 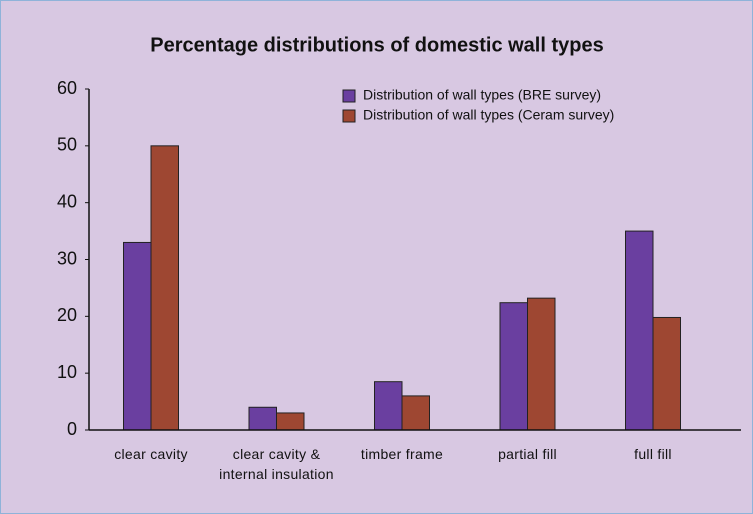 What do you see at coordinates (276, 464) in the screenshot?
I see `x-tick-label: clear cavity & internal insulation` at bounding box center [276, 464].